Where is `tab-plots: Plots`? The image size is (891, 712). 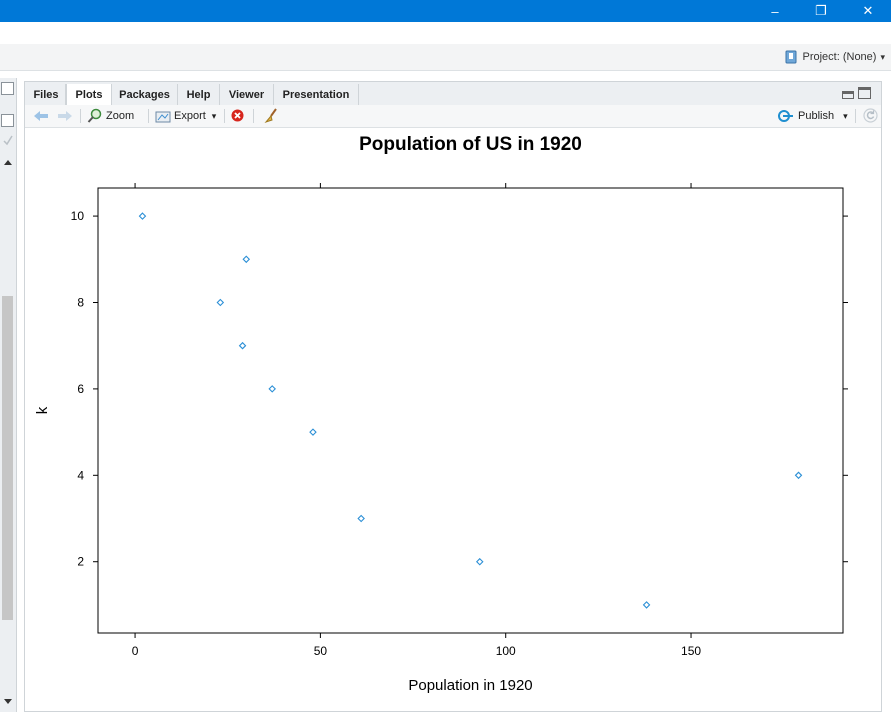
tab-plots: Plots is located at coordinates (89, 95).